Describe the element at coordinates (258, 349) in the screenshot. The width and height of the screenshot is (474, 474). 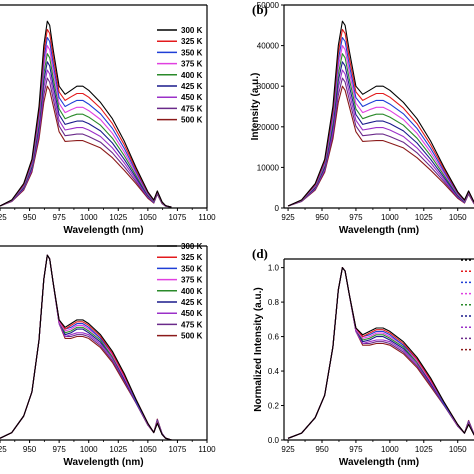
I see `y-axis-label: Normalized Intensity (a.u.)` at that location.